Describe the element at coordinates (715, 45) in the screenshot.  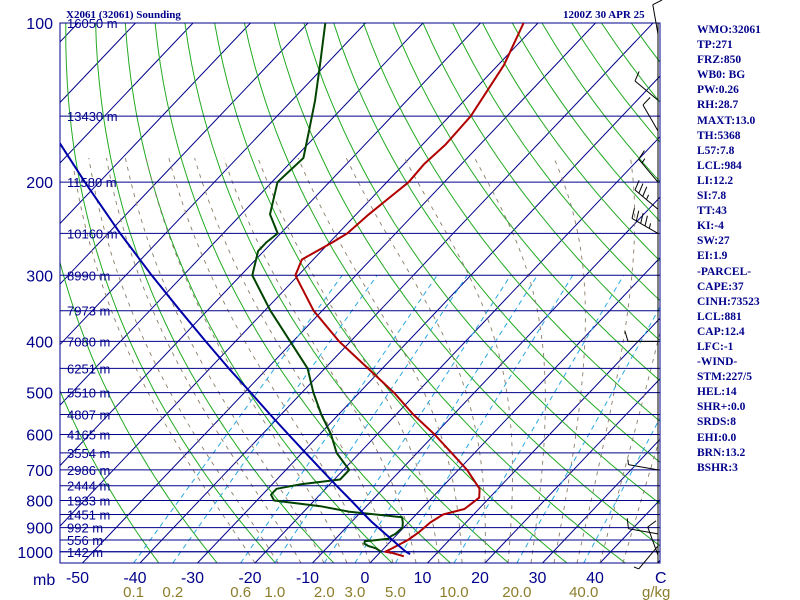
I see `index-item: TP:271` at that location.